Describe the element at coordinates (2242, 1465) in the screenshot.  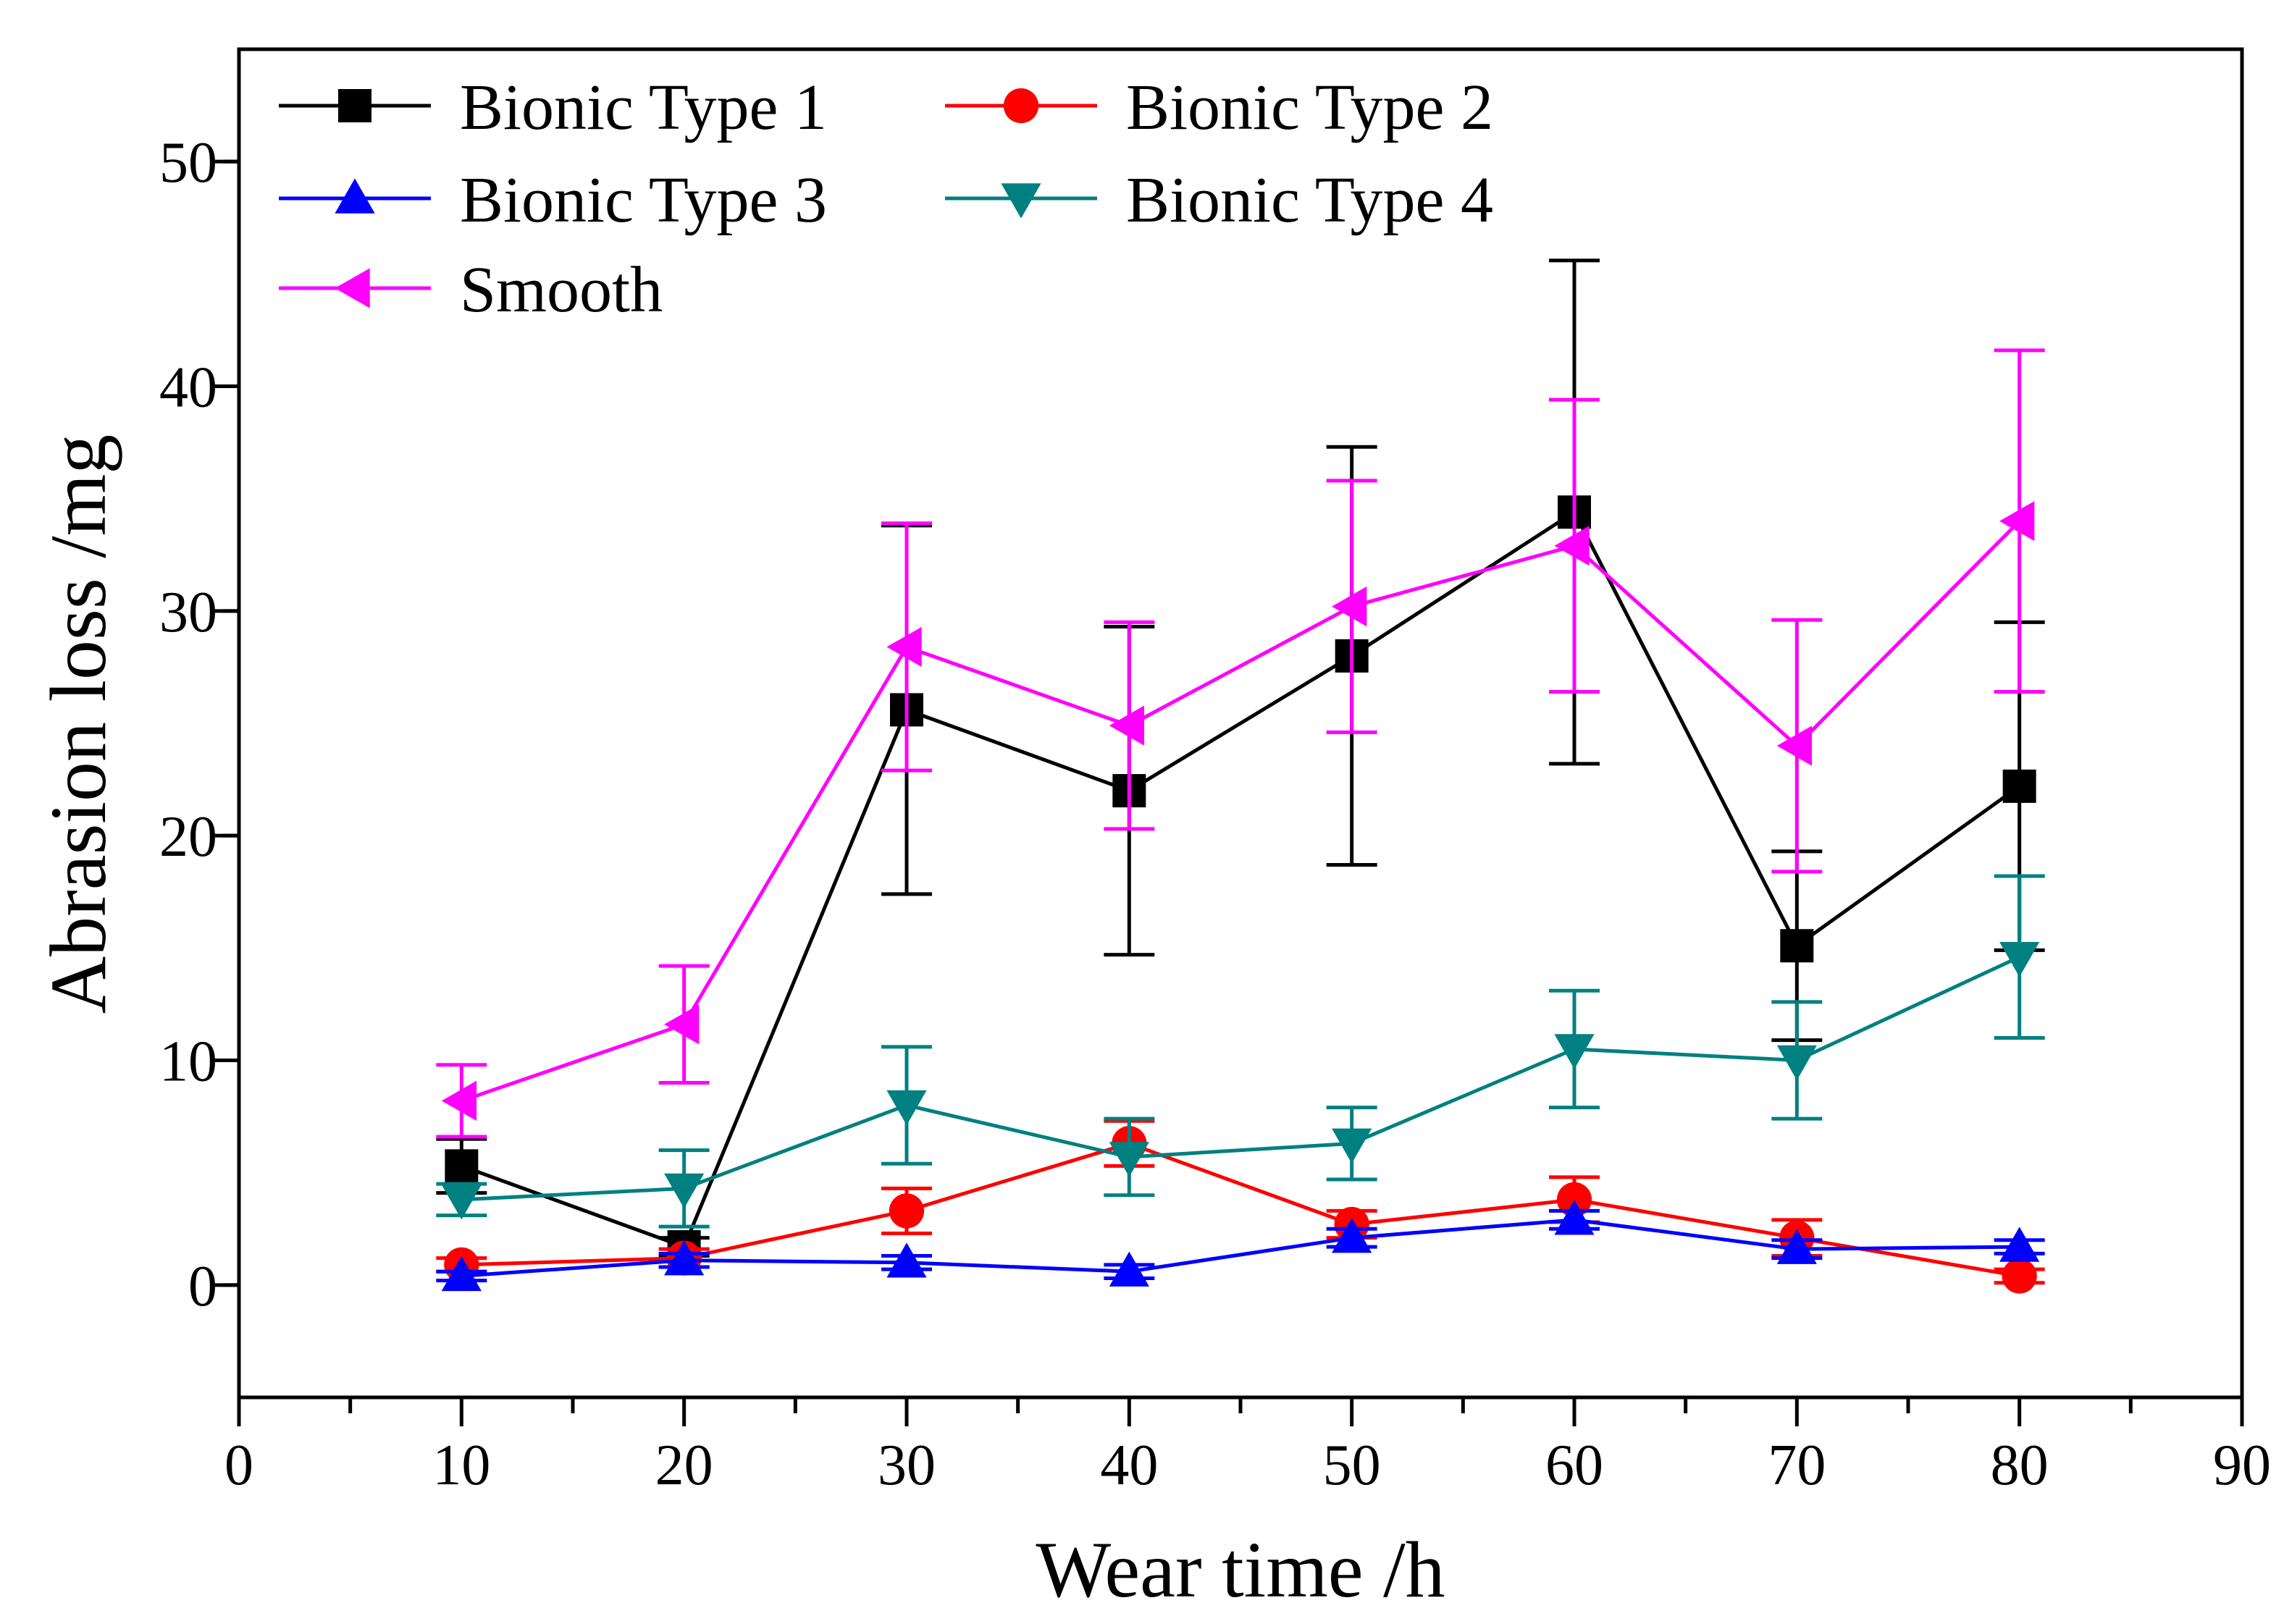
I see `x-tick-label: 90` at that location.